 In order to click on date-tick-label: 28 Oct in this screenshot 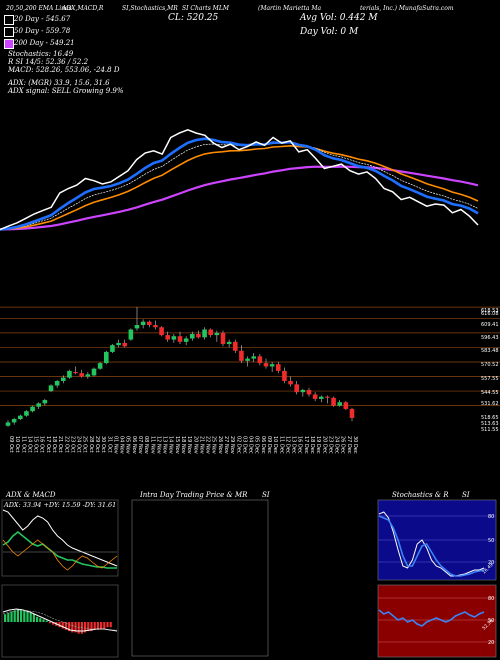, I will do `click(91, 444)`.